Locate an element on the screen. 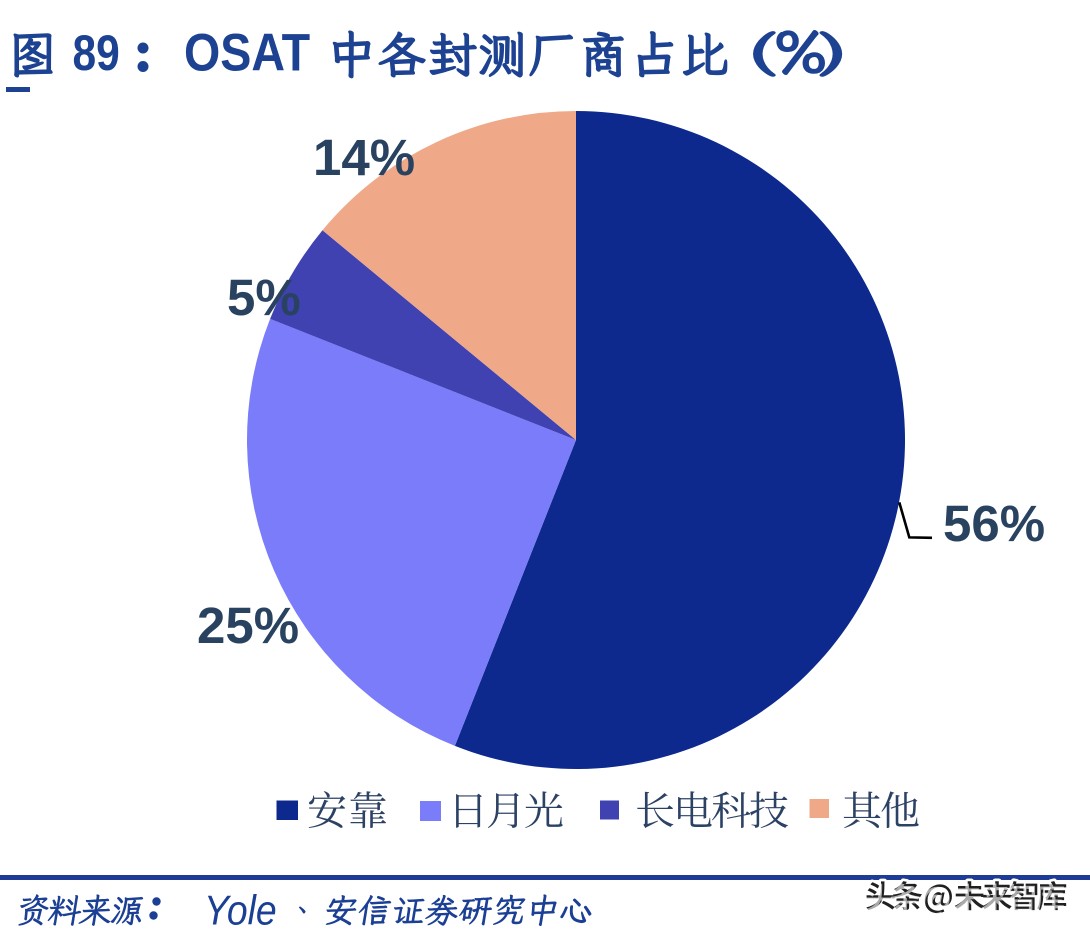 This screenshot has height=934, width=1090. svg-text: 5% is located at coordinates (264, 297).